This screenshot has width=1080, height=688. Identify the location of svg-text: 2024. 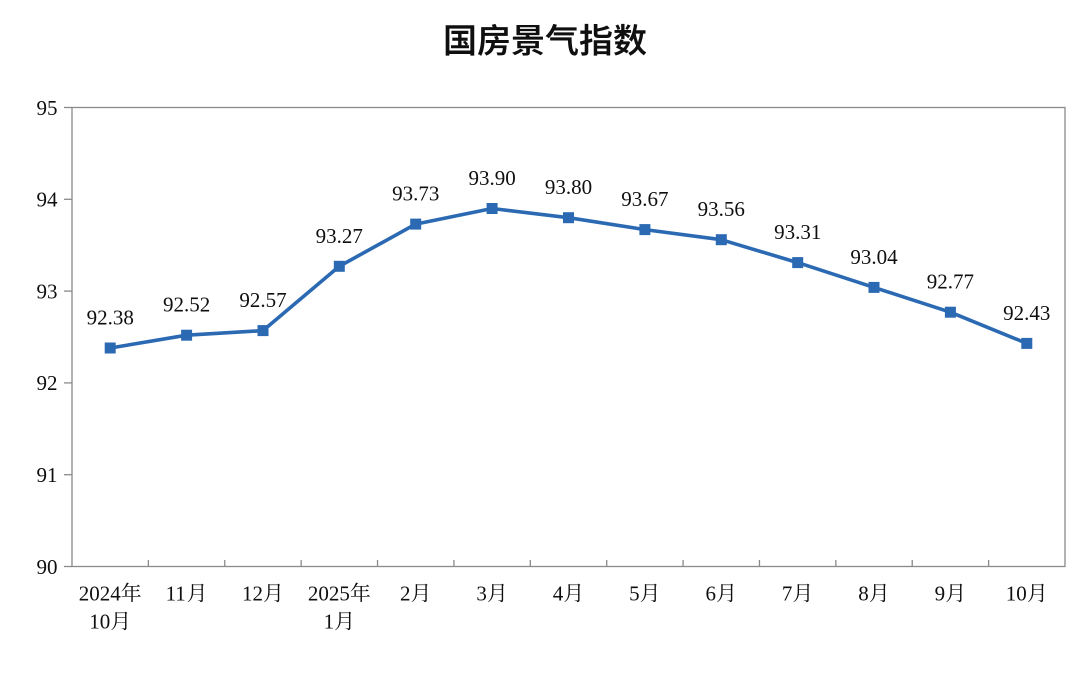
(100, 594).